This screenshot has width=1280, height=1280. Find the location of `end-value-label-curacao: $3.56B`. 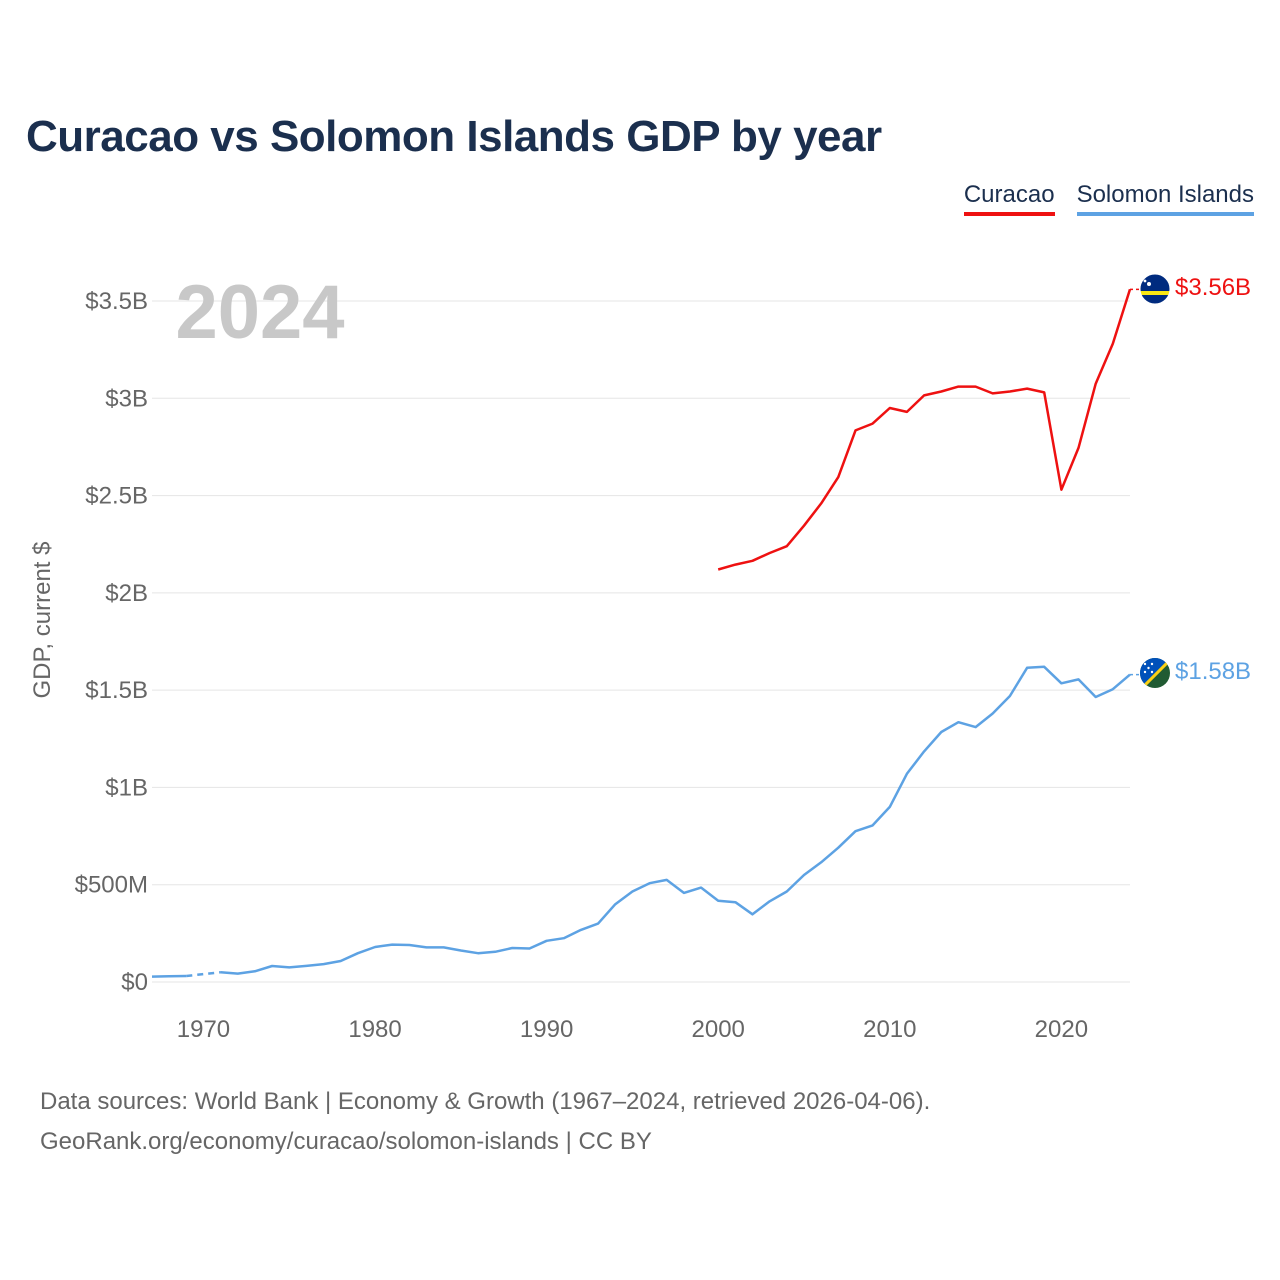

end-value-label-curacao: $3.56B is located at coordinates (1213, 287).